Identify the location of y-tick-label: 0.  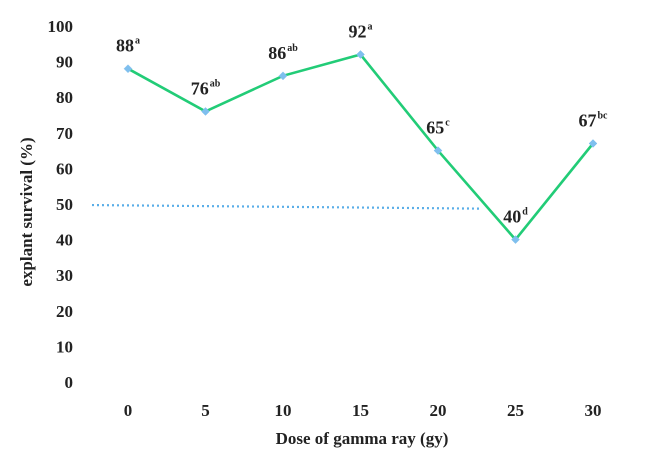
(69, 382).